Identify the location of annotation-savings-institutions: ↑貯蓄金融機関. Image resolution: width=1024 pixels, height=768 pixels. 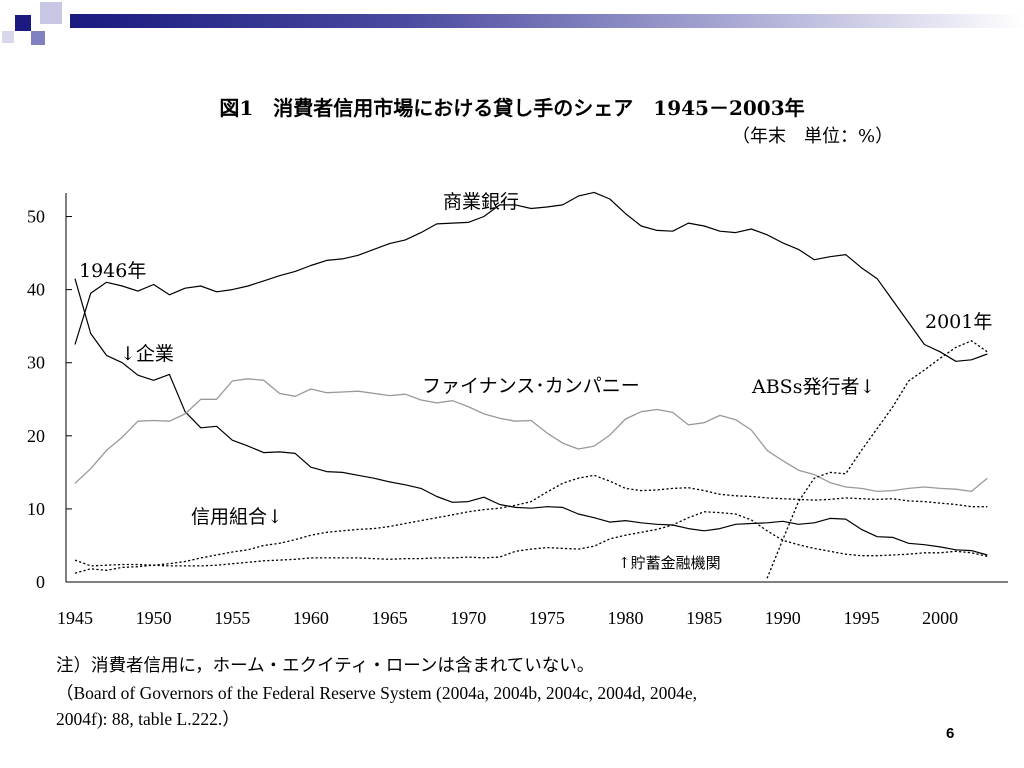
(669, 563).